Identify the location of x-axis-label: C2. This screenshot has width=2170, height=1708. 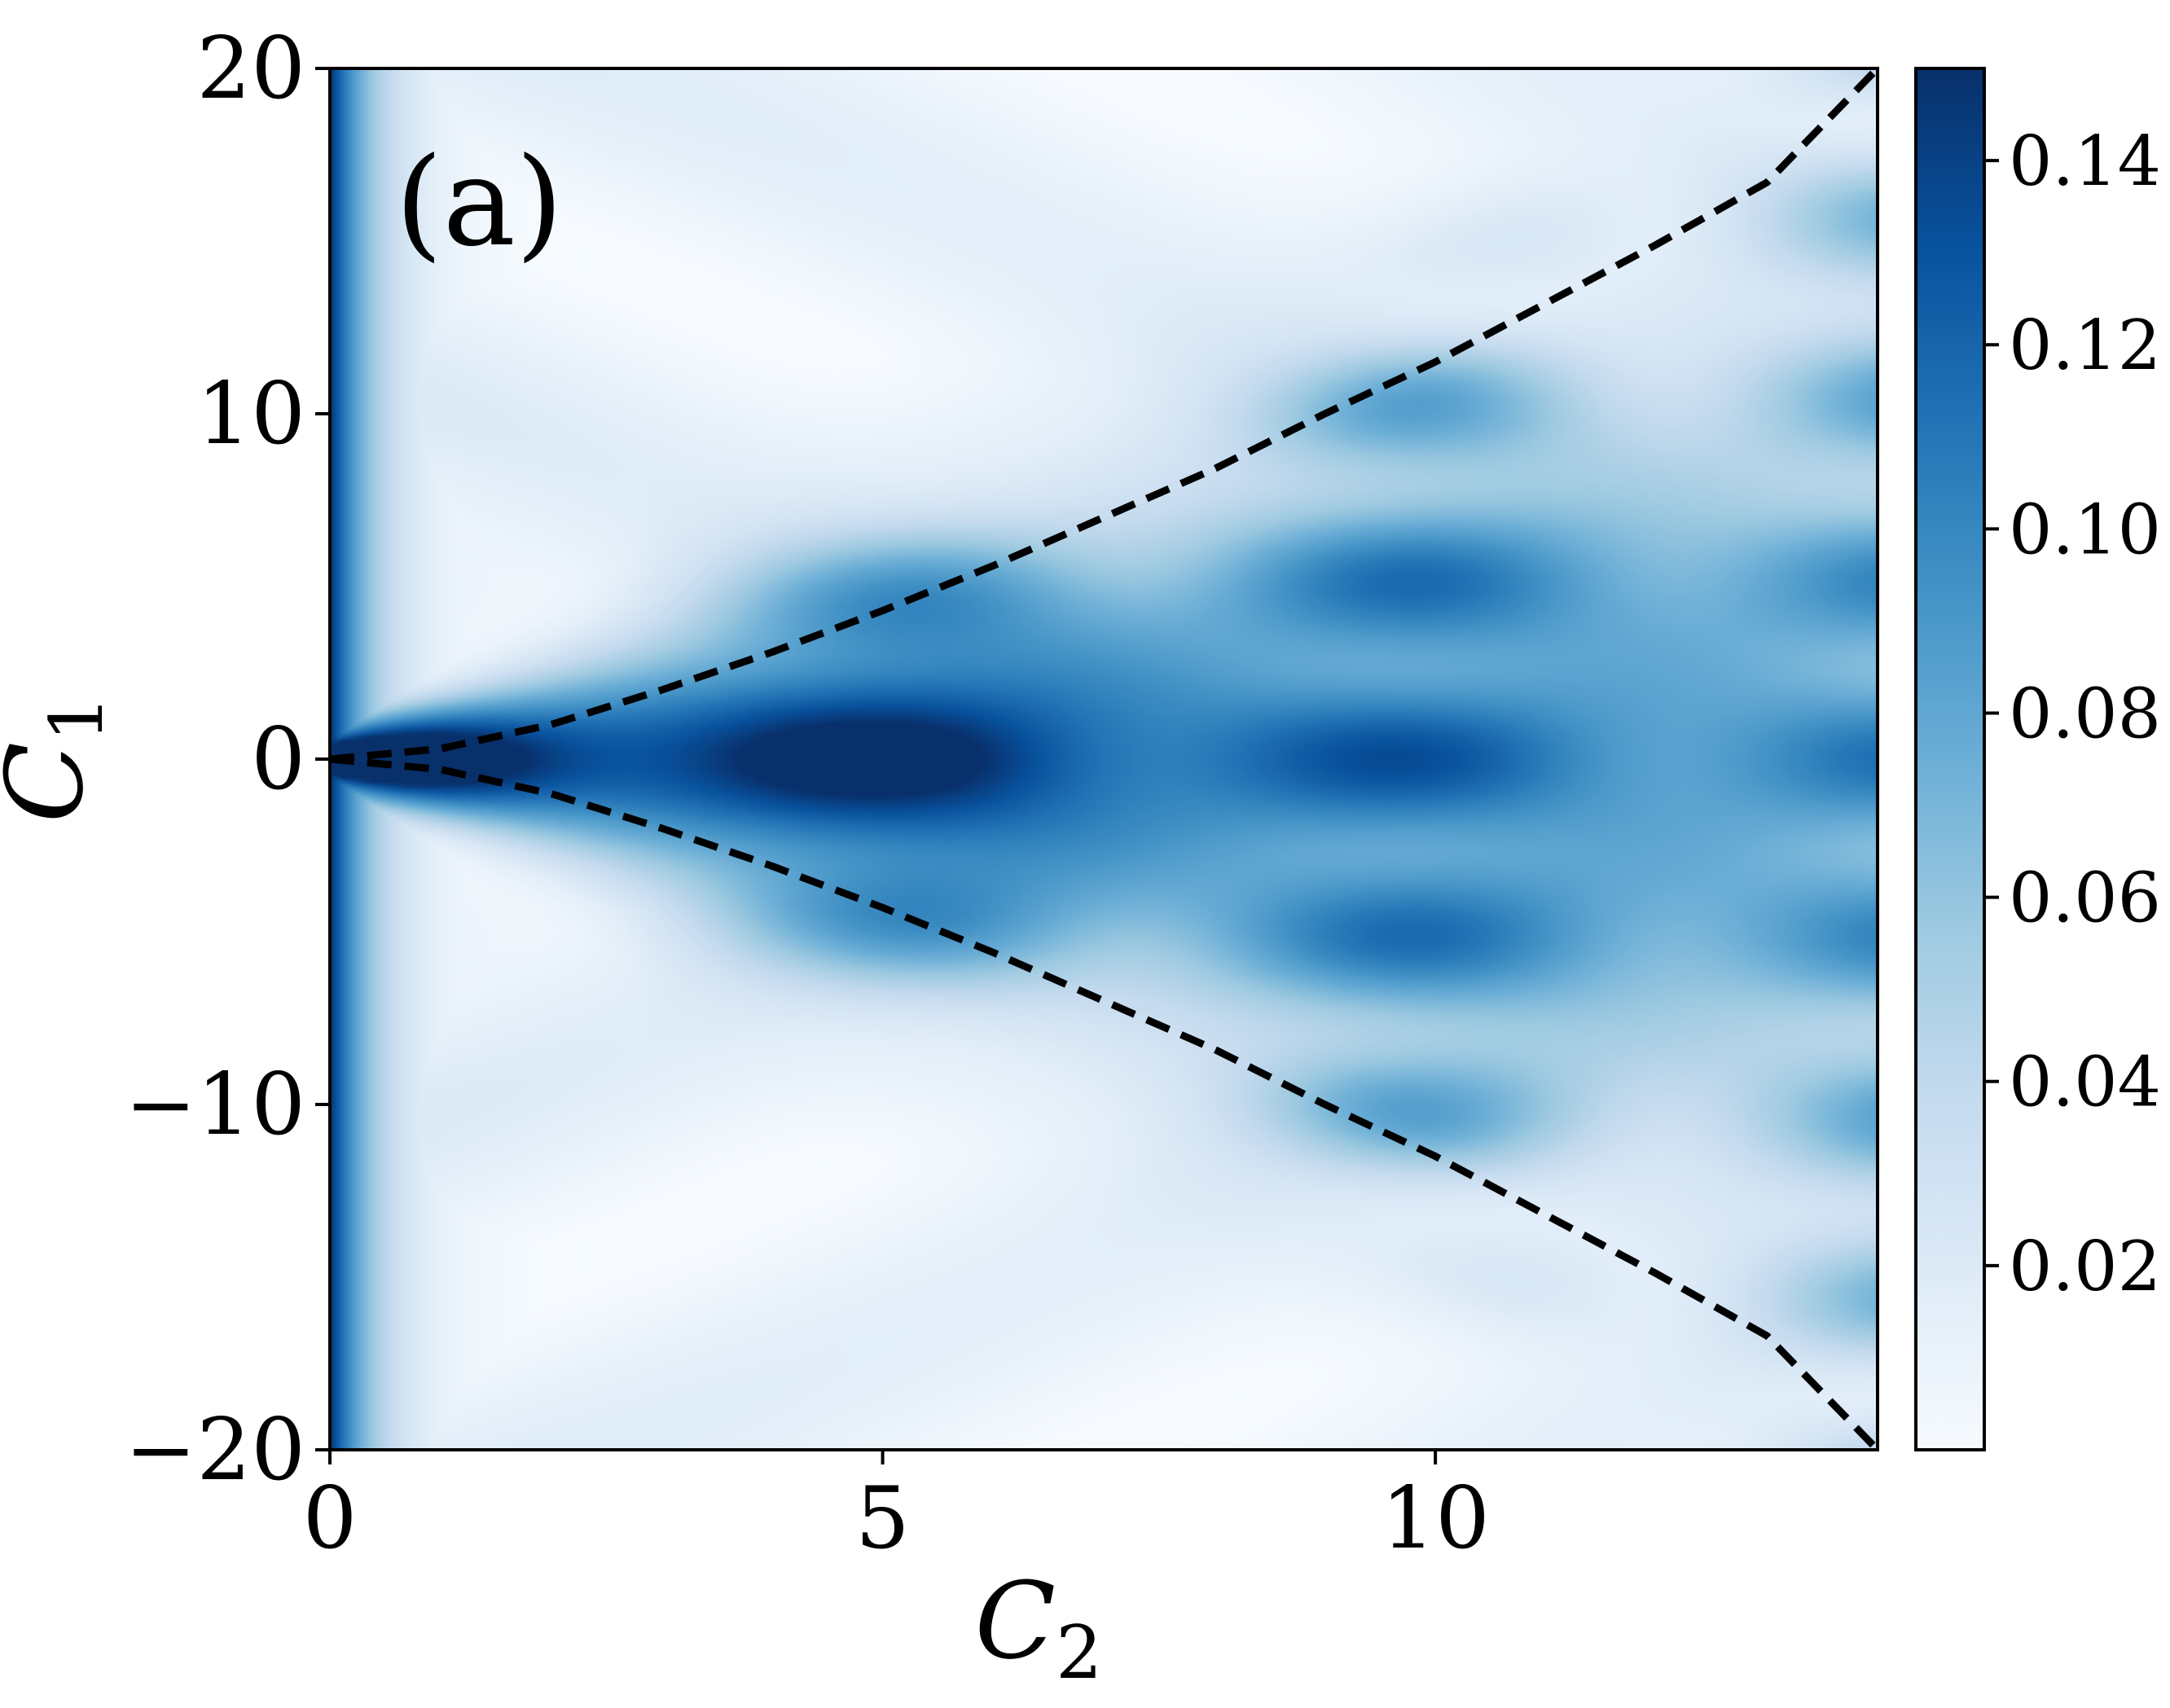
(1039, 1627).